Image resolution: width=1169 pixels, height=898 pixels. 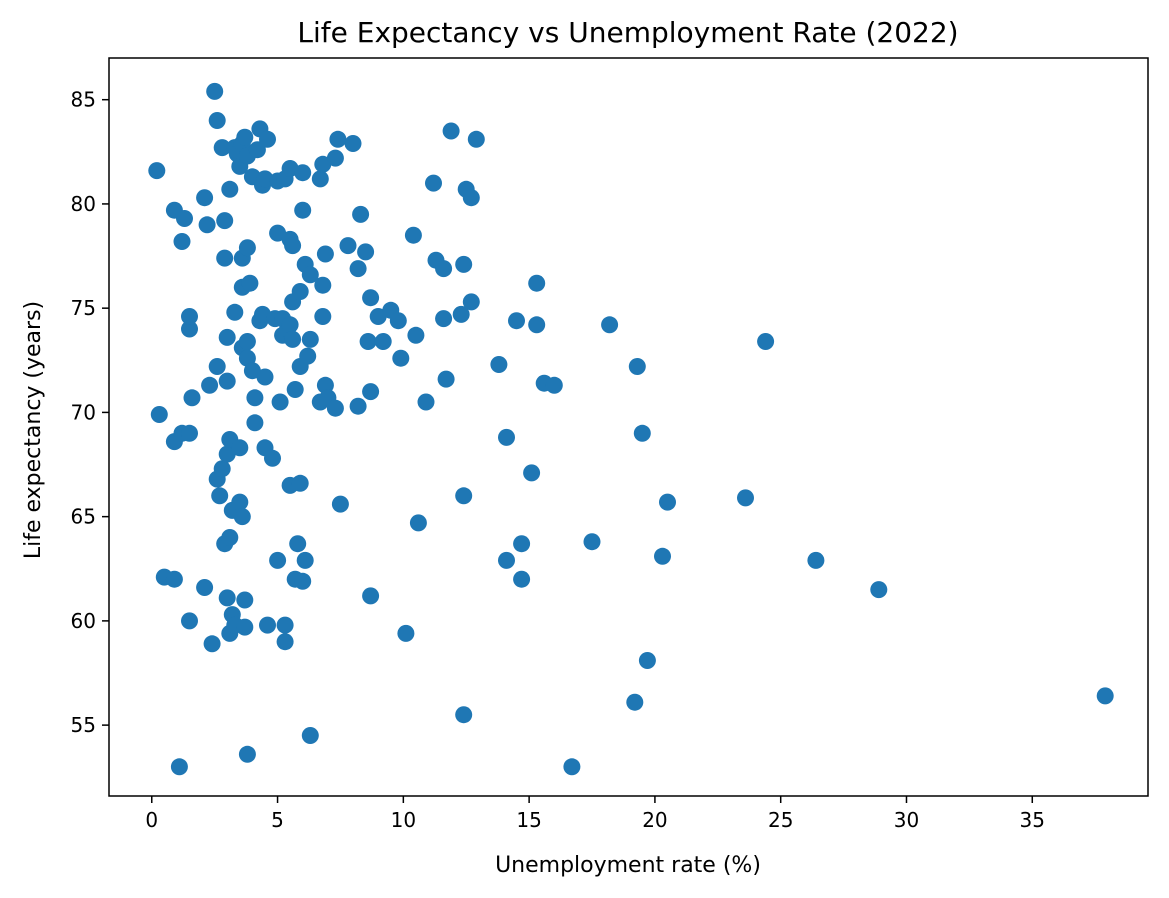 I want to click on y-tick-label: 85, so click(x=83, y=100).